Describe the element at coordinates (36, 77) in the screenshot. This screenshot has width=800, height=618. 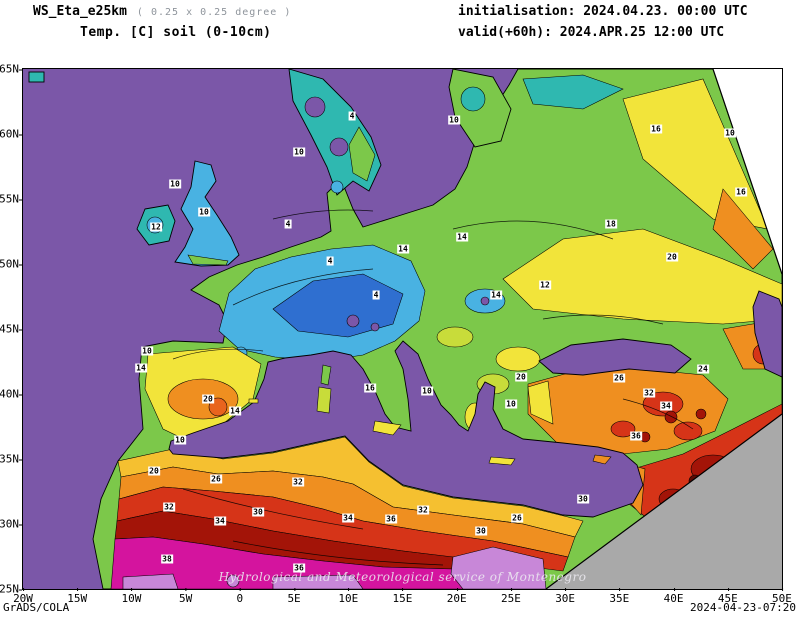
I see `small-island-northwest` at that location.